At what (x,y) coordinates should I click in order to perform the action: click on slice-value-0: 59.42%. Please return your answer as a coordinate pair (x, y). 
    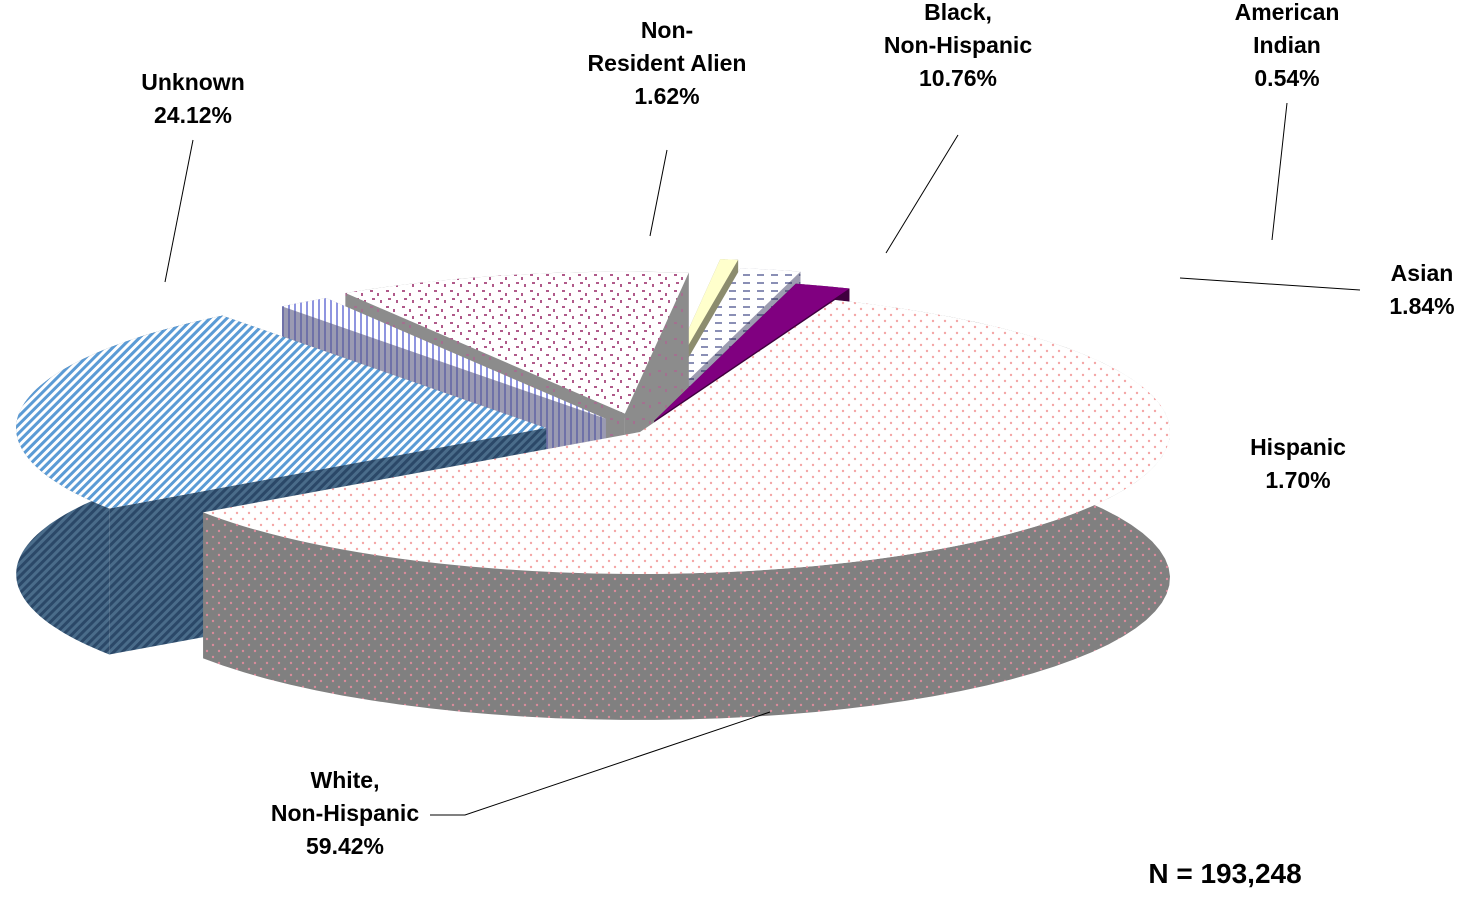
    Looking at the image, I should click on (345, 846).